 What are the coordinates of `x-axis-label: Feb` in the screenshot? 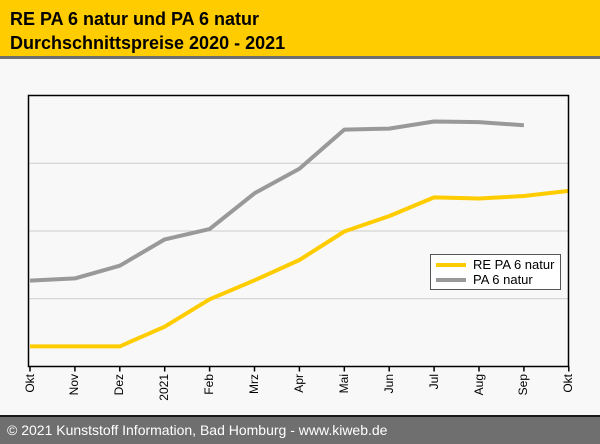 It's located at (209, 384).